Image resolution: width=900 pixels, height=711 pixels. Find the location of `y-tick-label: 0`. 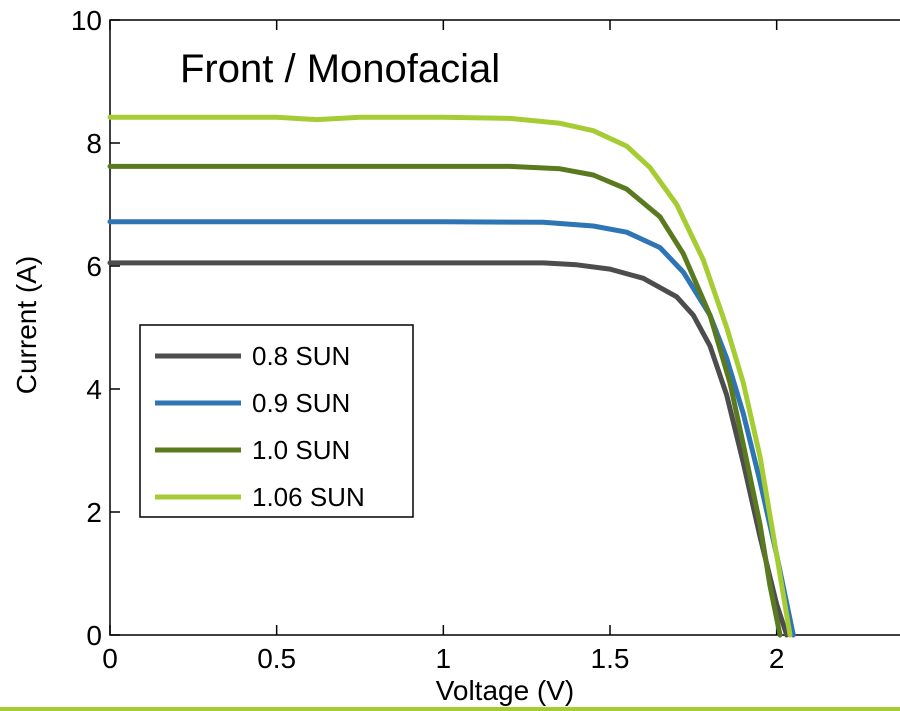

y-tick-label: 0 is located at coordinates (94, 635).